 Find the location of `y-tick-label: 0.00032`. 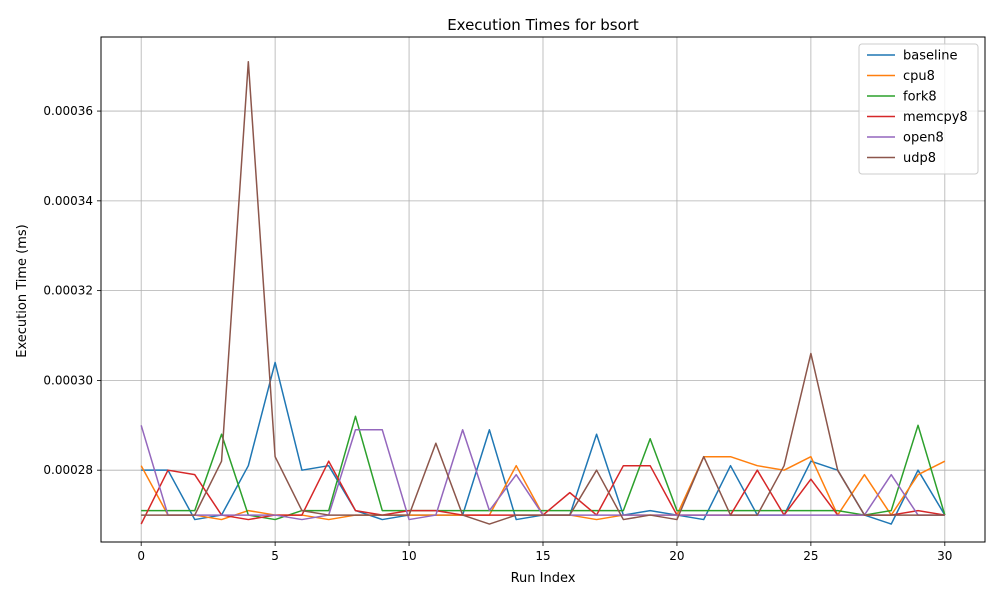

y-tick-label: 0.00032 is located at coordinates (68, 291).